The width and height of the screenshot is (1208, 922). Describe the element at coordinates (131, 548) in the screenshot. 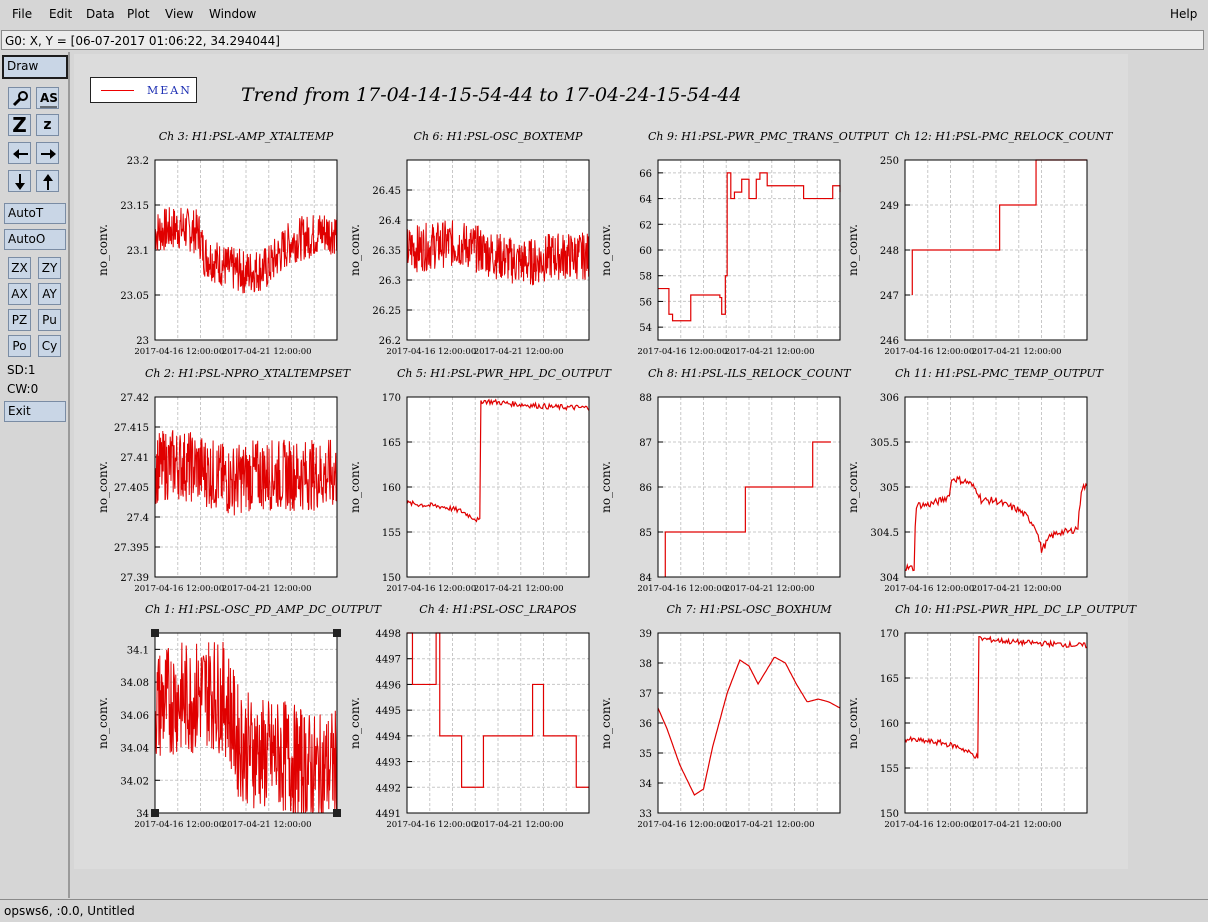

I see `y-tick-label: 27.395` at that location.